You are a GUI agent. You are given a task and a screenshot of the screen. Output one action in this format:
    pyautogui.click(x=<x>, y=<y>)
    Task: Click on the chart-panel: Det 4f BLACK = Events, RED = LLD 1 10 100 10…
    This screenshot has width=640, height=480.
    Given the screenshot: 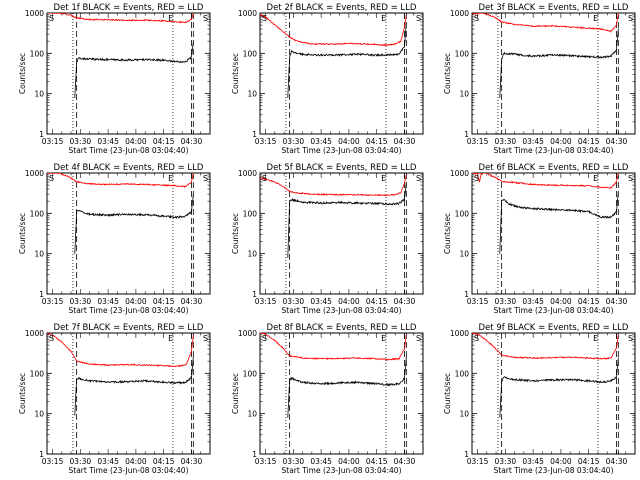 What is the action you would take?
    pyautogui.click(x=114, y=239)
    